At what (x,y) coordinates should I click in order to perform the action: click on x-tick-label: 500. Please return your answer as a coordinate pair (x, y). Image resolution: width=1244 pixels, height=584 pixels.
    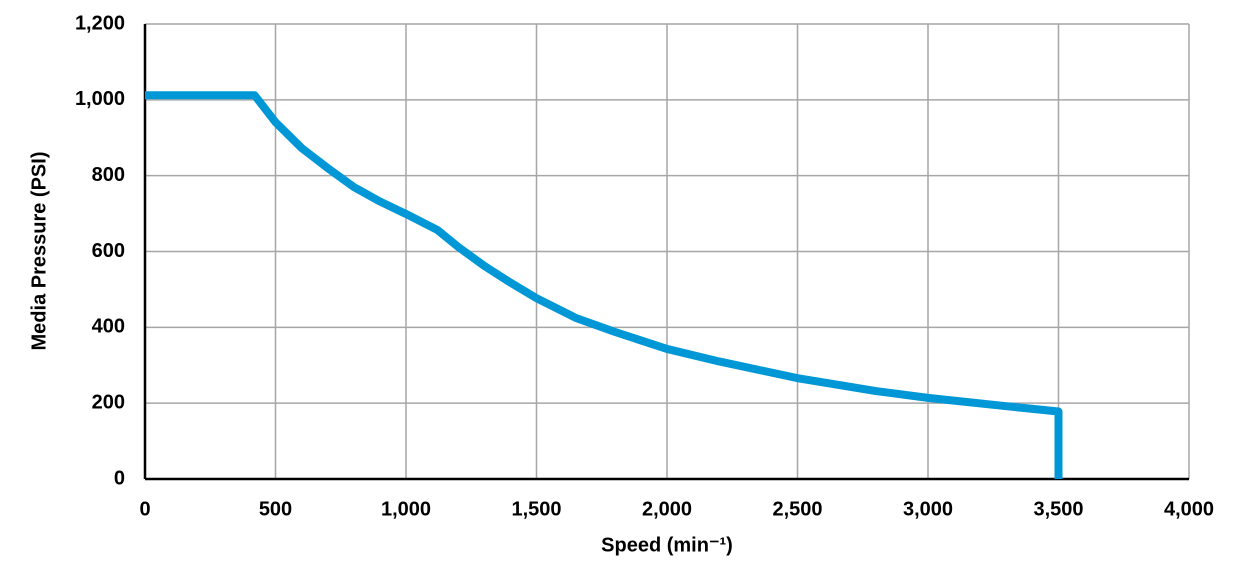
    Looking at the image, I should click on (275, 509).